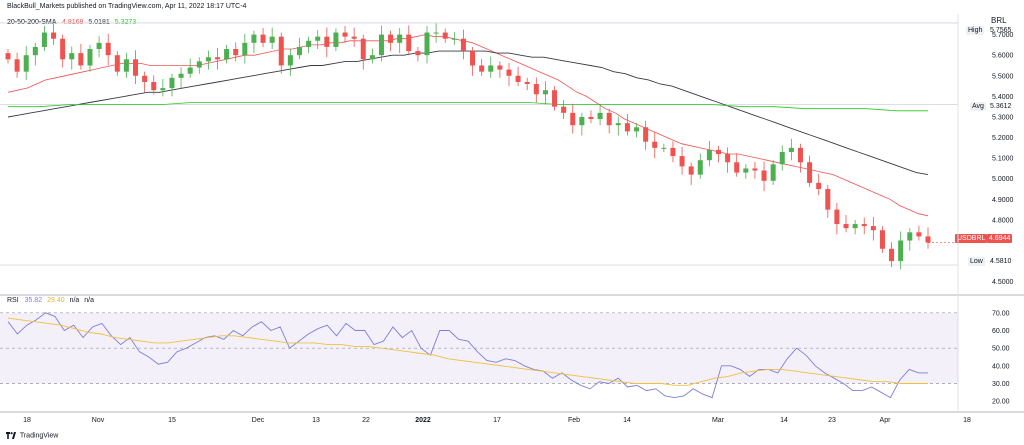 Image resolution: width=1024 pixels, height=445 pixels. I want to click on price-tick-label: 5.4000, so click(1003, 97).